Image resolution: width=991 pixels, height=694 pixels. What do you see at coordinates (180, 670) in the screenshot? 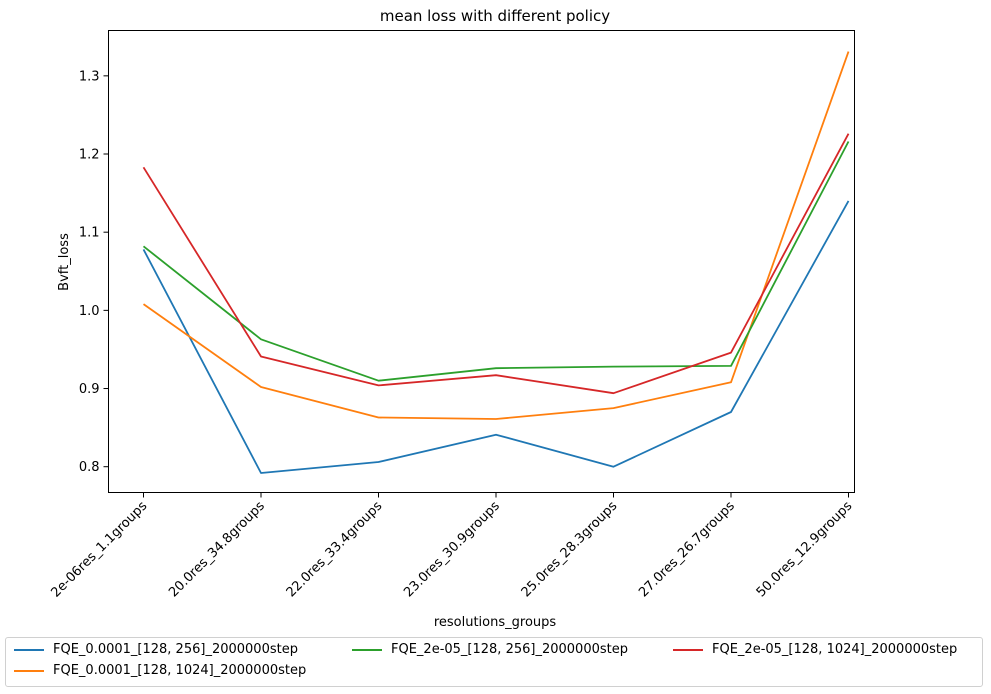
I see `legend-label: FQE_0.0001_[128, 1024]_2000000step` at bounding box center [180, 670].